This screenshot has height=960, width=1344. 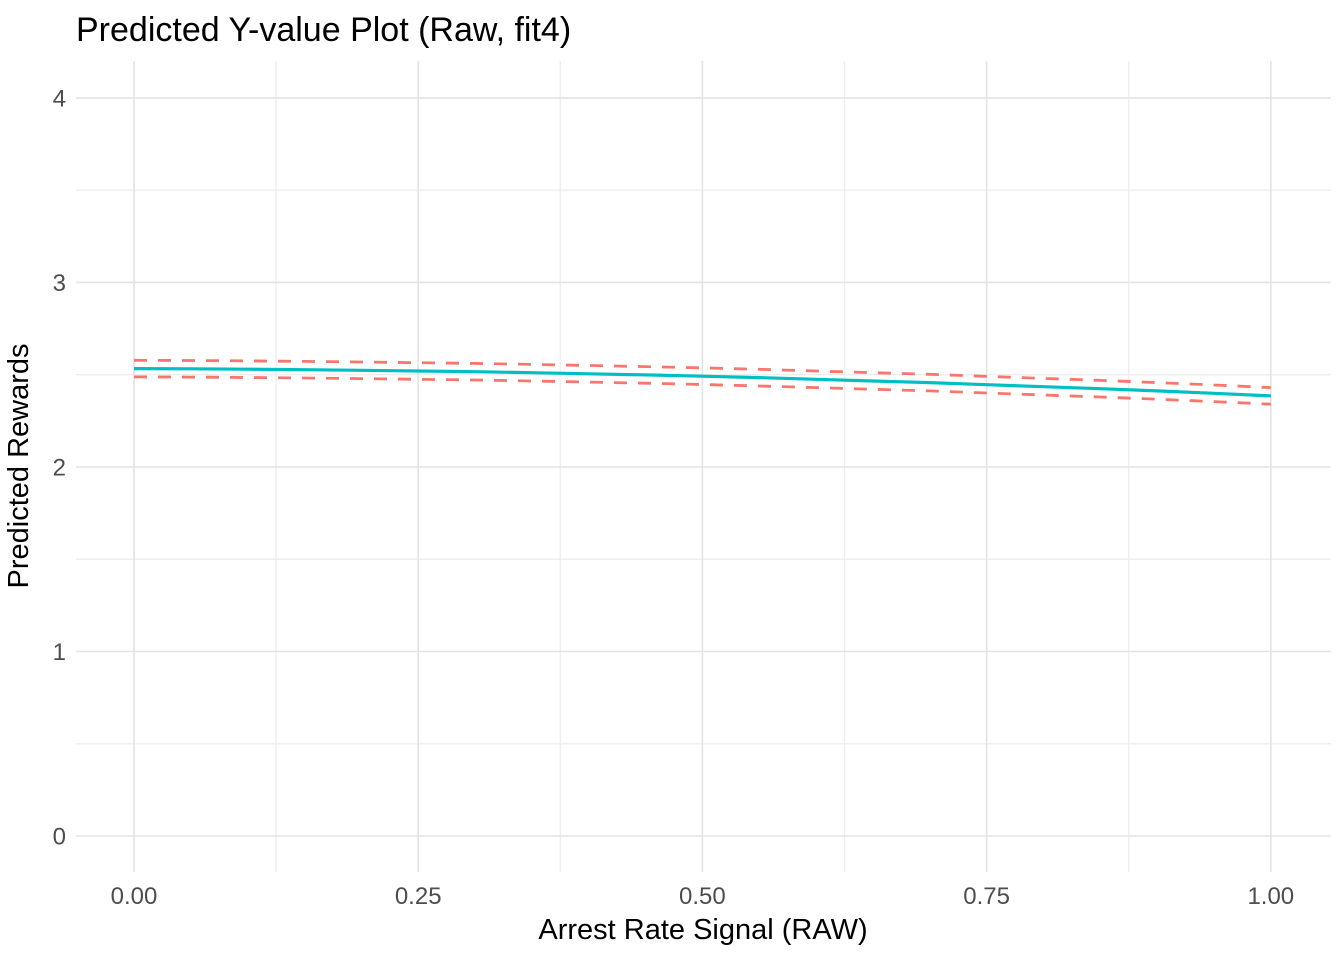 I want to click on x-tick-label: 1.00, so click(x=1270, y=896).